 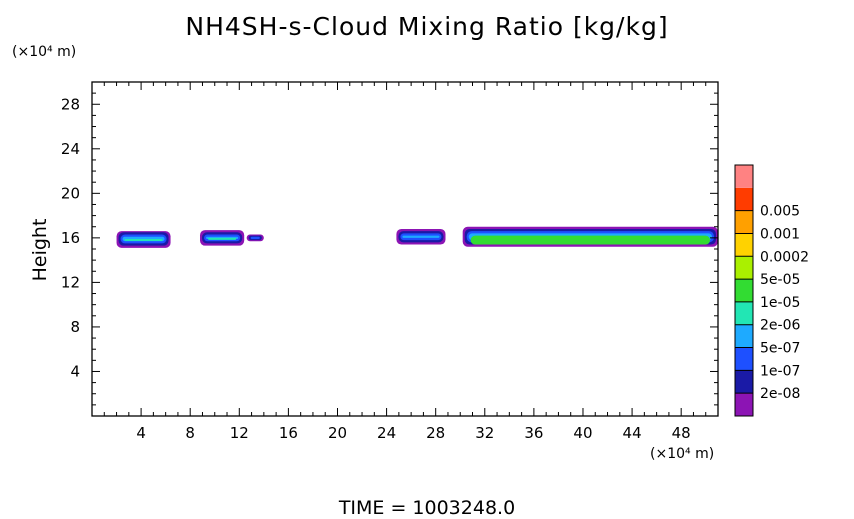 I want to click on colorbar-label: 2e-08, so click(x=780, y=394).